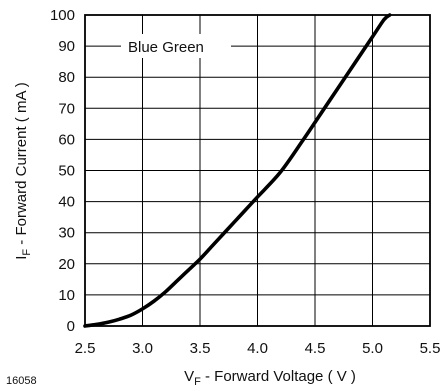 This screenshot has height=391, width=444. What do you see at coordinates (27, 252) in the screenshot?
I see `y-axis-subscript: F` at bounding box center [27, 252].